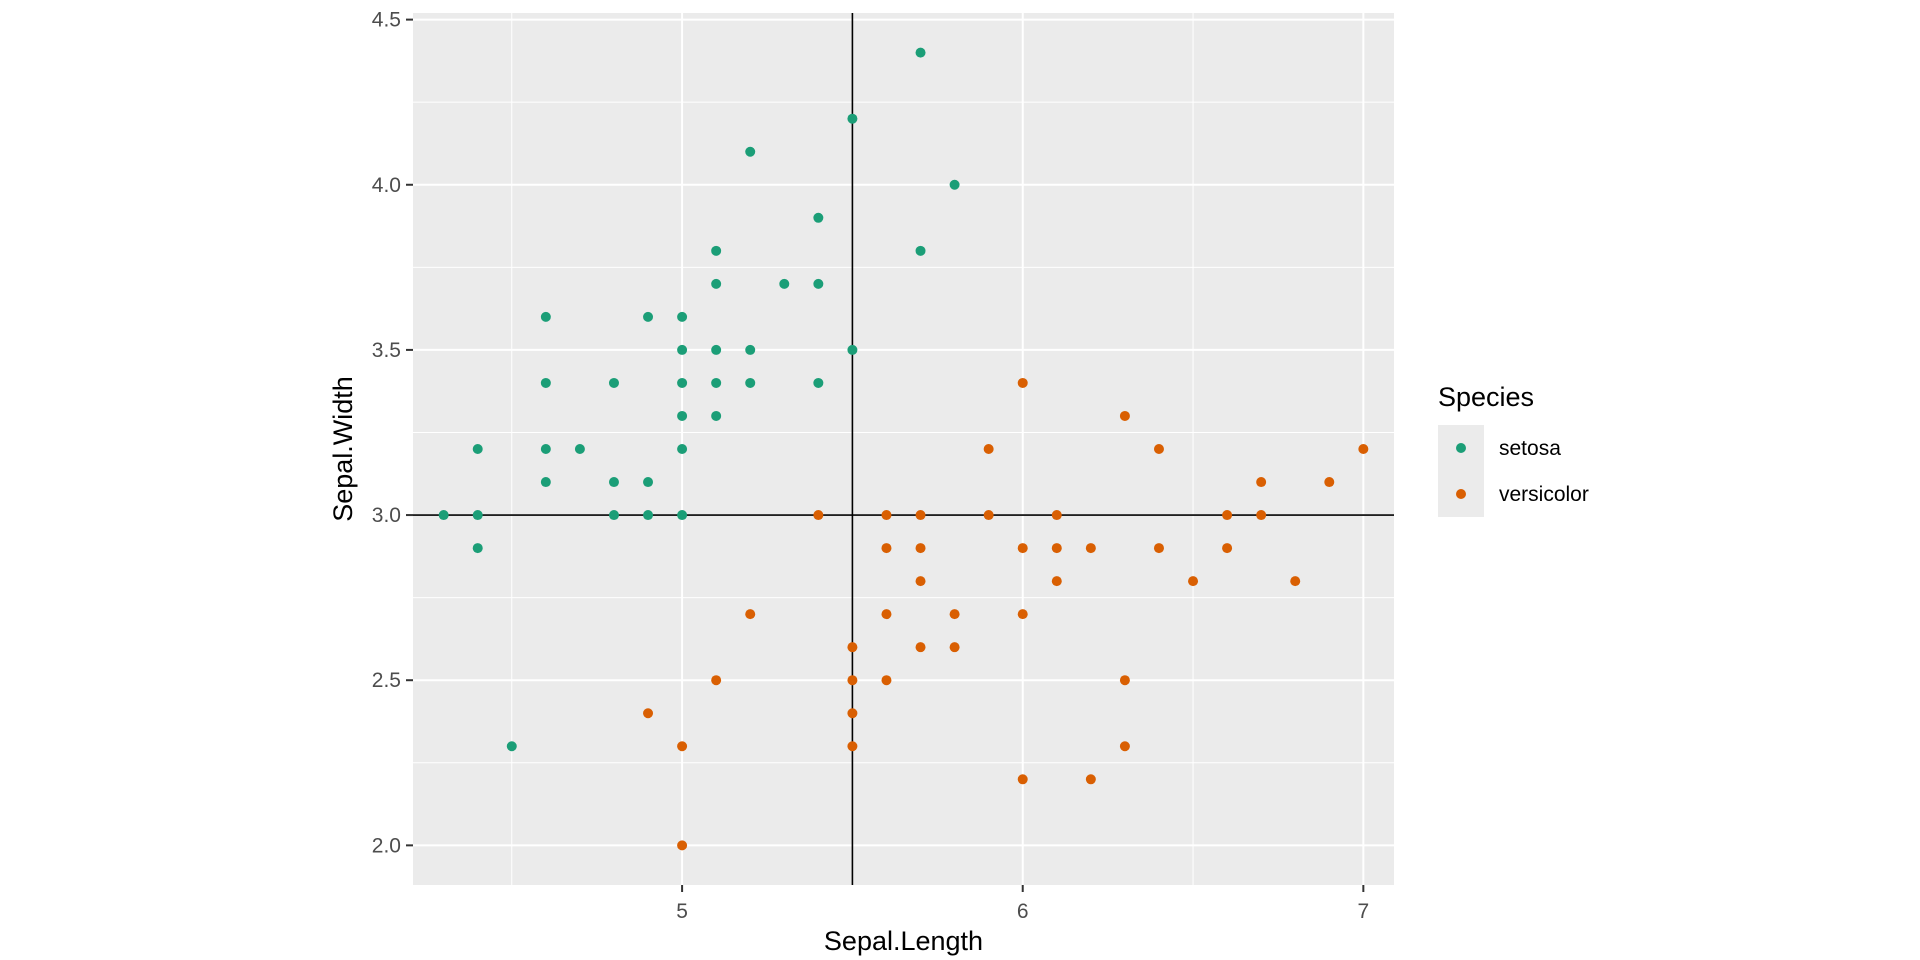 The width and height of the screenshot is (1920, 960). Describe the element at coordinates (903, 941) in the screenshot. I see `x-axis-label: Sepal.Length` at that location.